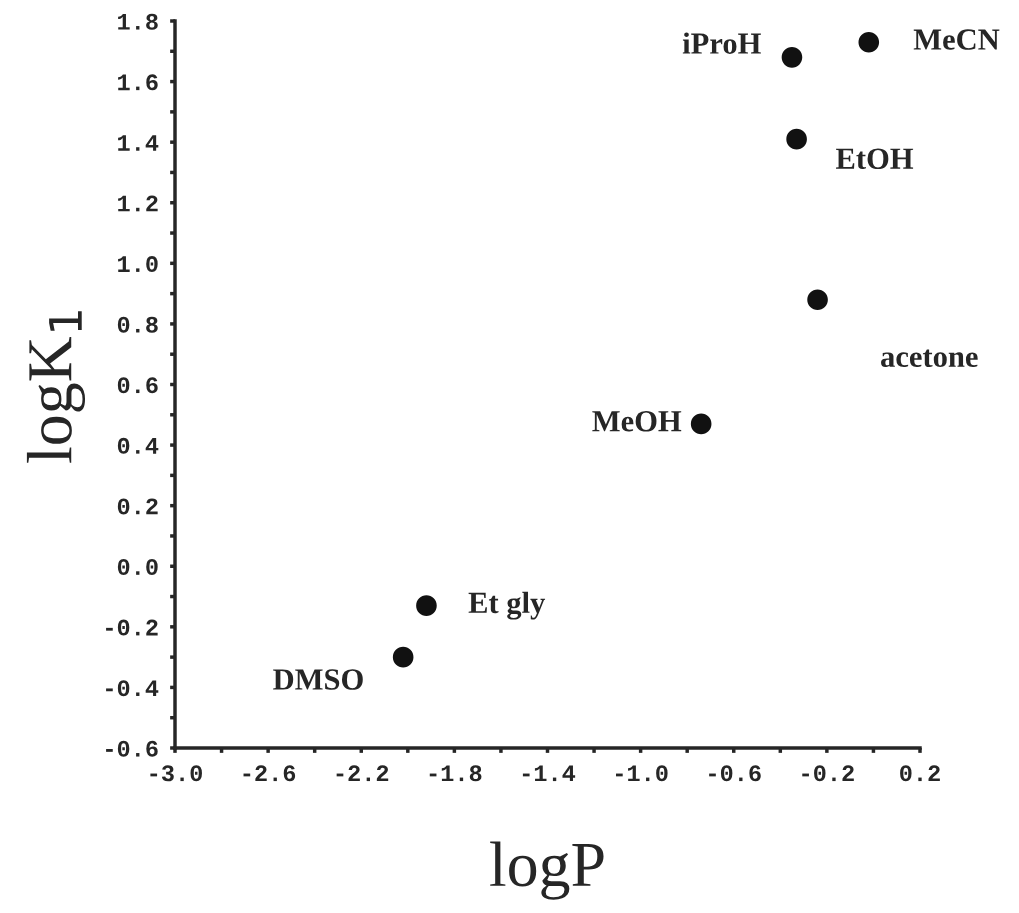 The image size is (1019, 913). I want to click on y-tick-label: 0.2, so click(137, 506).